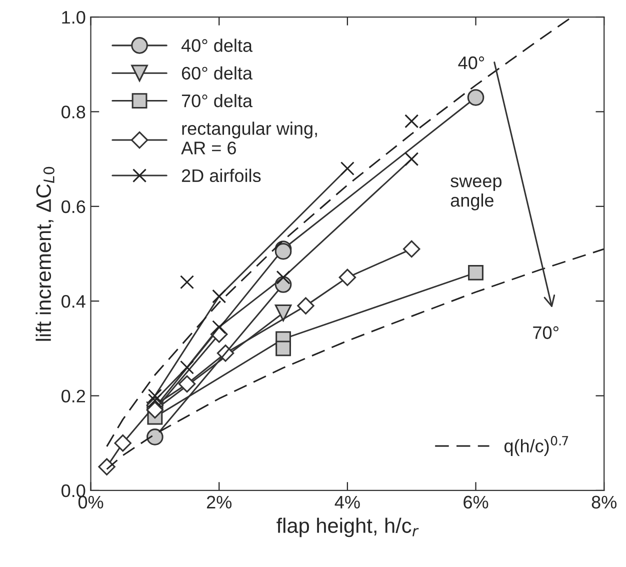 This screenshot has width=626, height=567. What do you see at coordinates (74, 396) in the screenshot?
I see `y-tick-label: 0.2` at bounding box center [74, 396].